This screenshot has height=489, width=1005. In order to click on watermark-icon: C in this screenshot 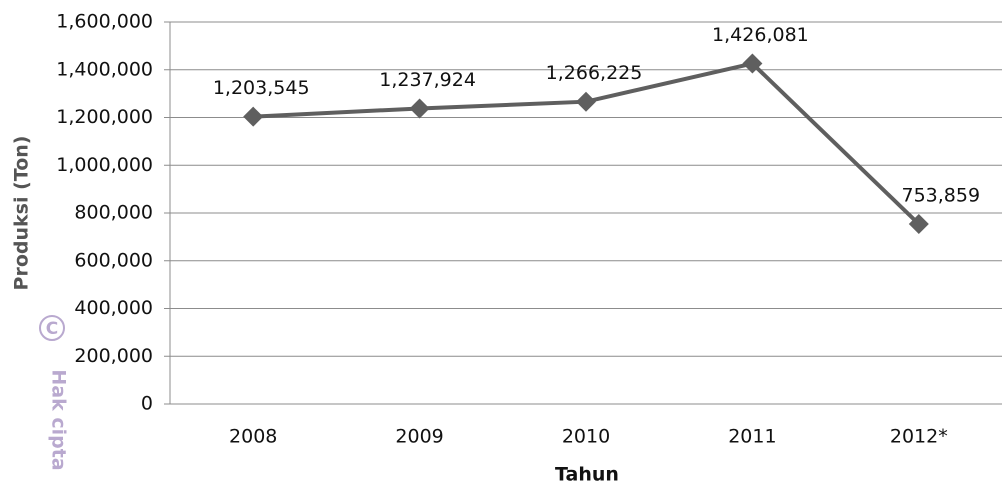, I will do `click(52, 329)`.